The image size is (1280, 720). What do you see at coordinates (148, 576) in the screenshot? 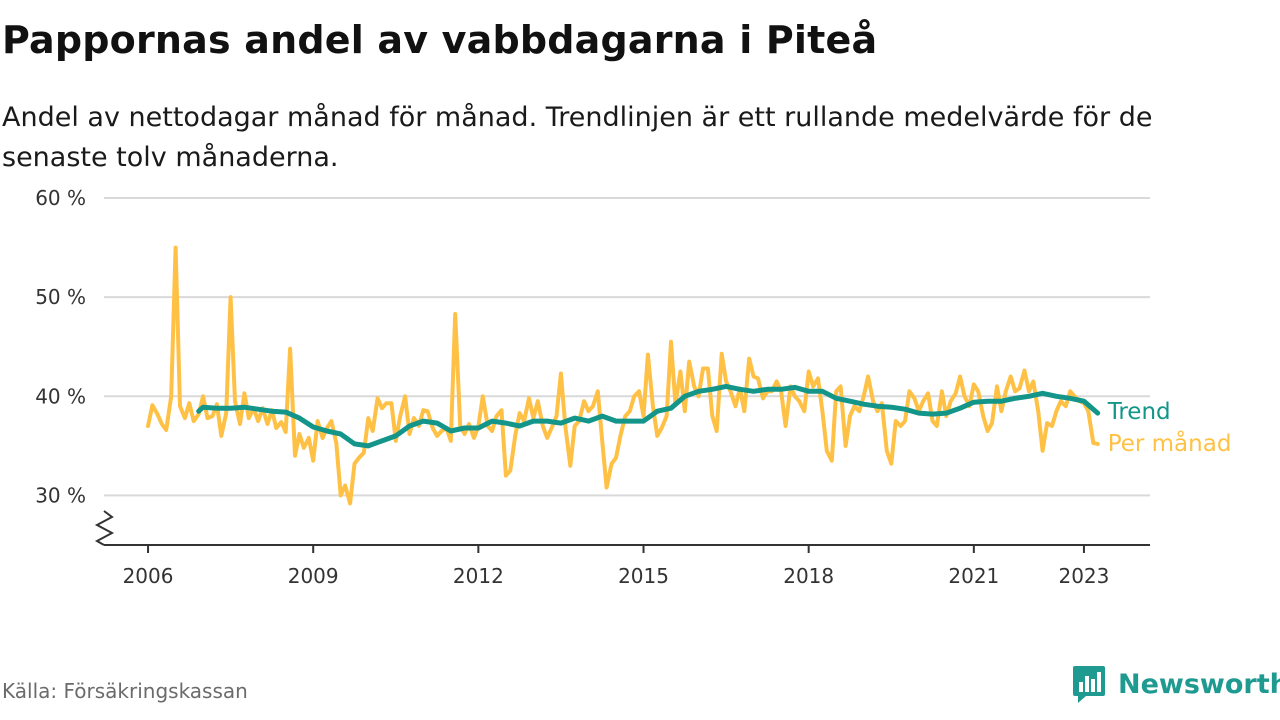
I see `x-tick-label: 2006` at bounding box center [148, 576].